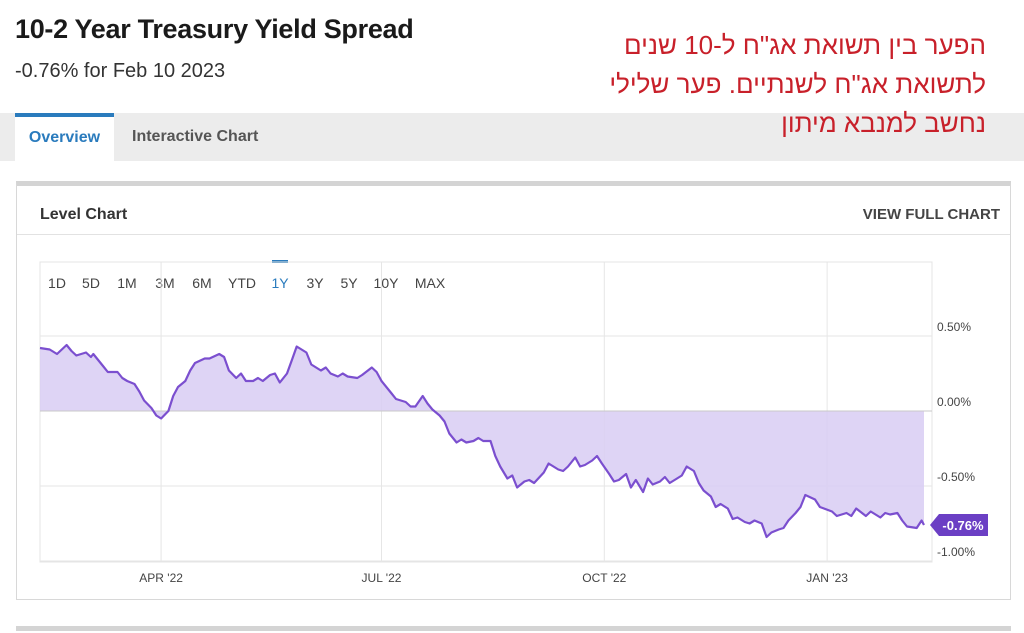 The height and width of the screenshot is (633, 1024). Describe the element at coordinates (315, 283) in the screenshot. I see `range-button-3y: 3Y` at that location.